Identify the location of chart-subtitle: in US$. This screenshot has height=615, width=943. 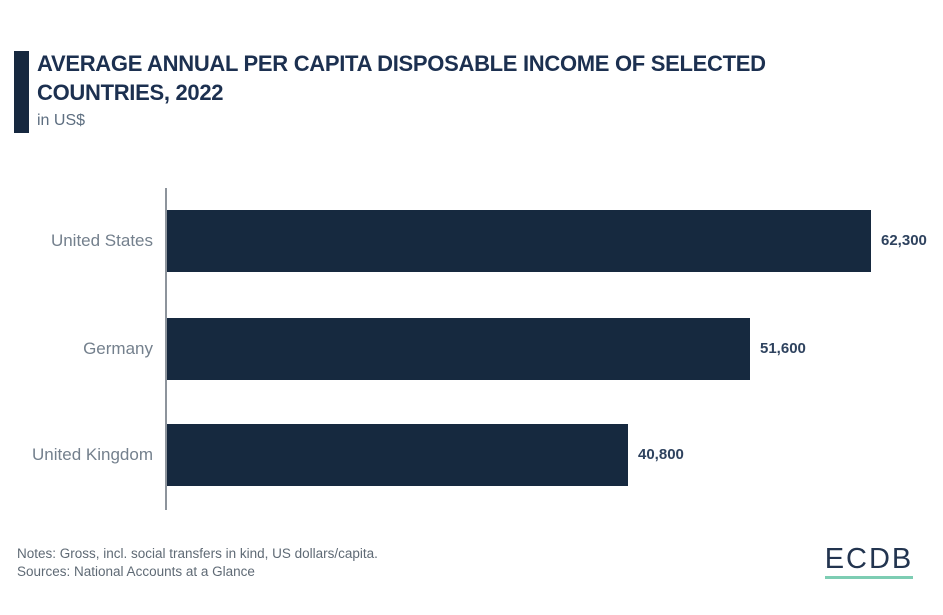
(61, 120).